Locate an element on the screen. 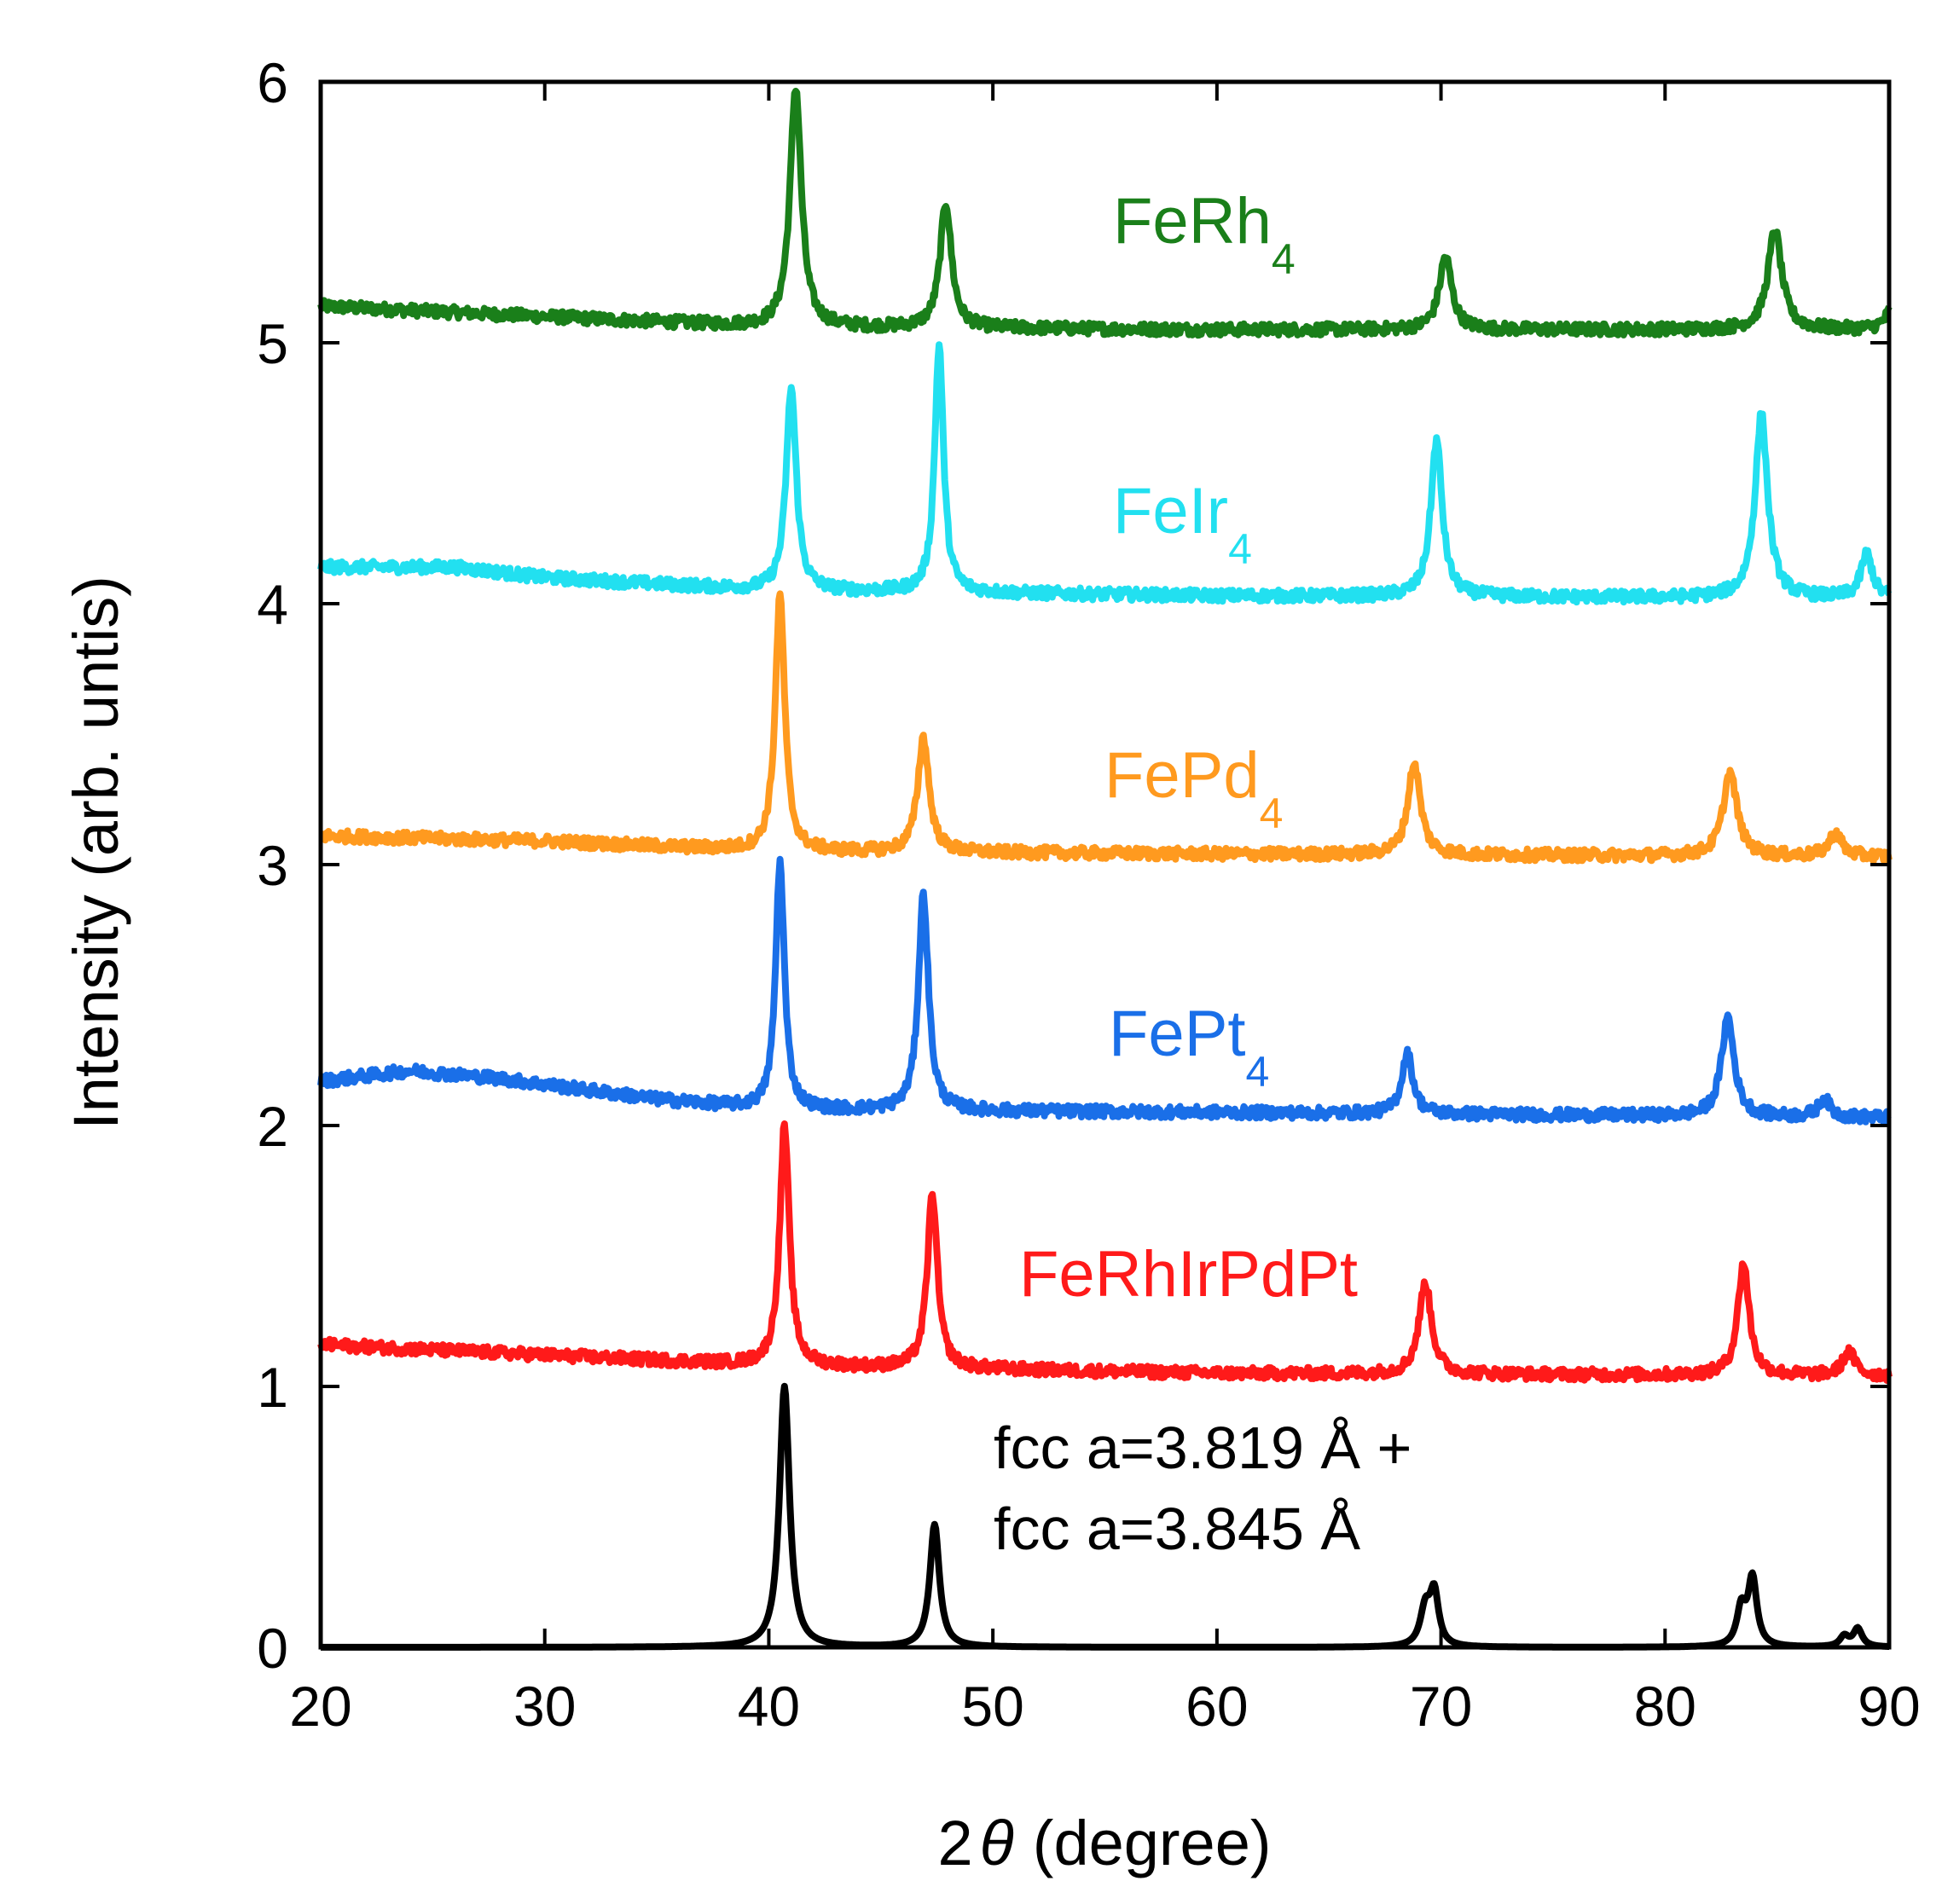  y-tick-label: 4 is located at coordinates (272, 604).